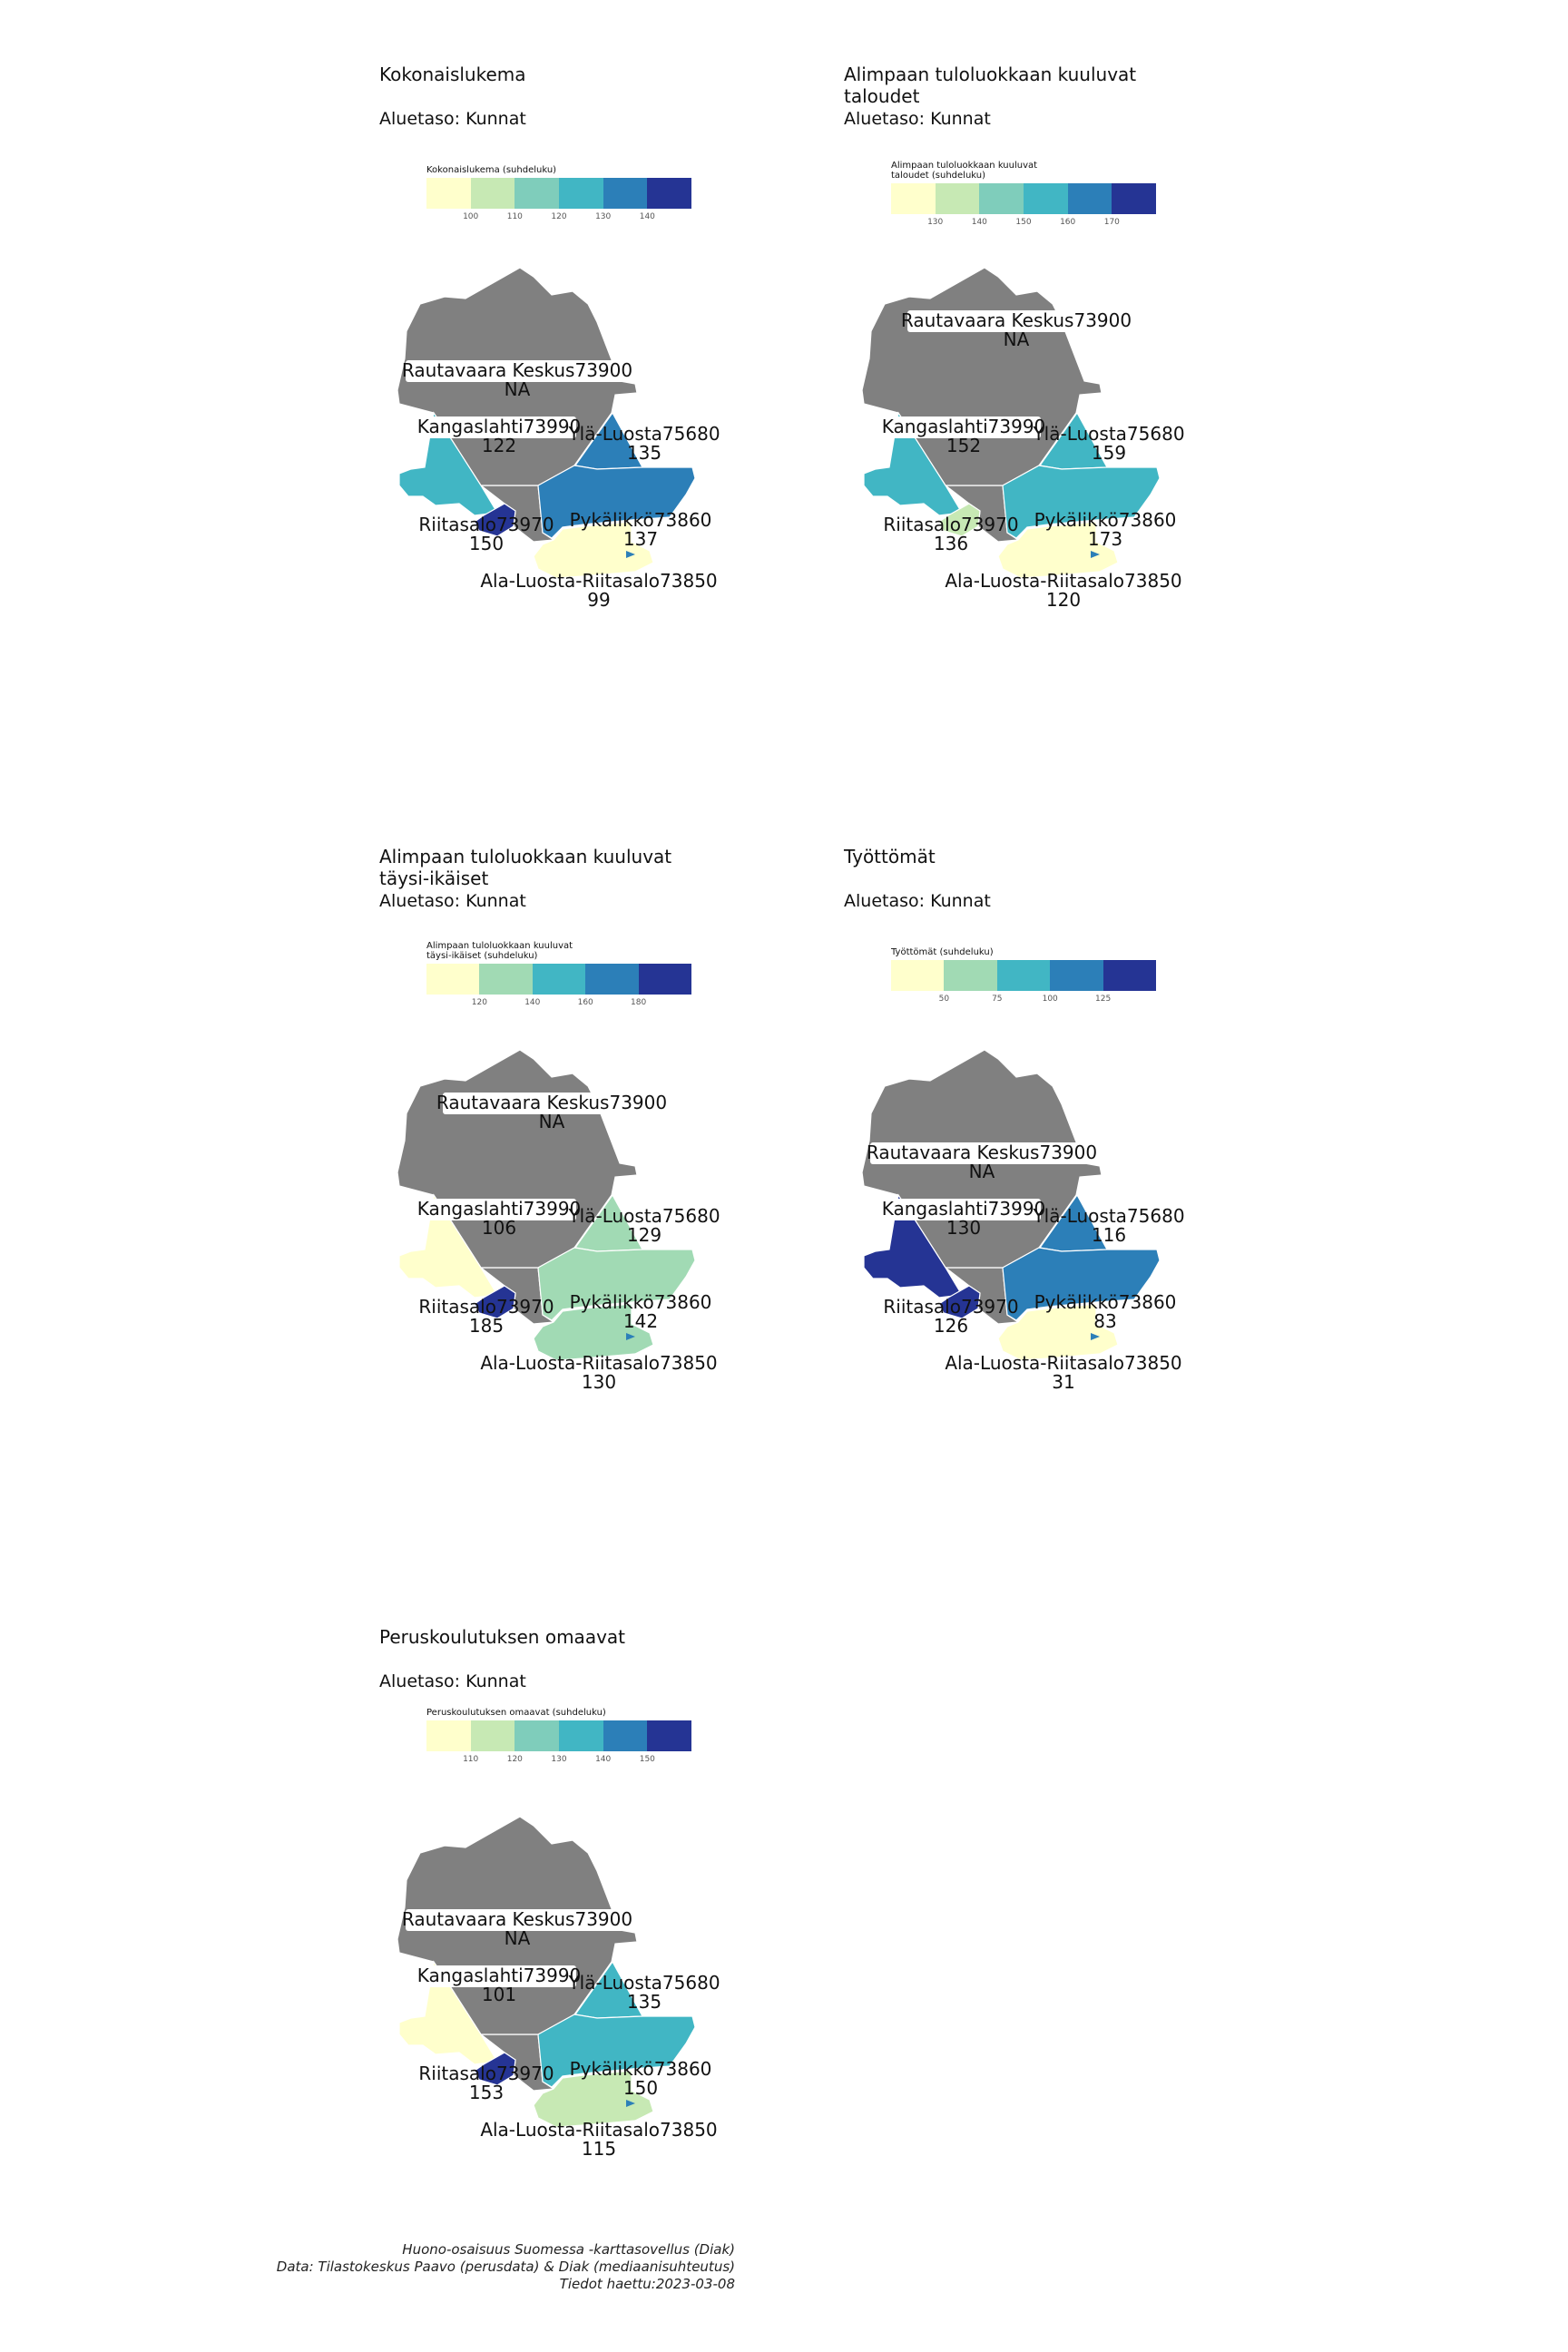 The width and height of the screenshot is (1568, 2352). I want to click on panel-title: Työttömät, so click(890, 856).